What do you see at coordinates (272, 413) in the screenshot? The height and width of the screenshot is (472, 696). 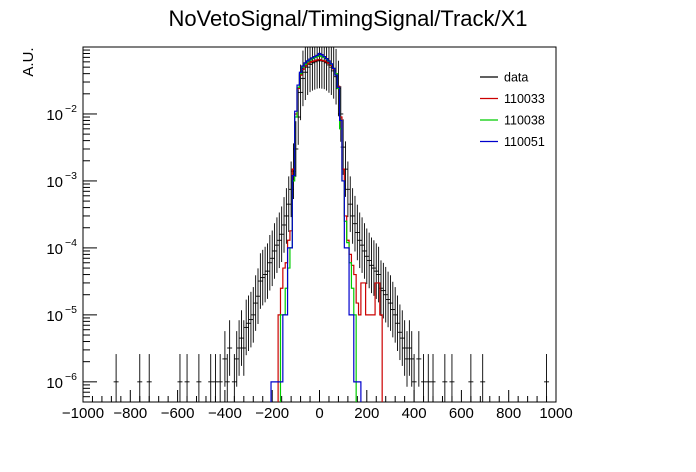 I see `x-tick-label: −200` at bounding box center [272, 413].